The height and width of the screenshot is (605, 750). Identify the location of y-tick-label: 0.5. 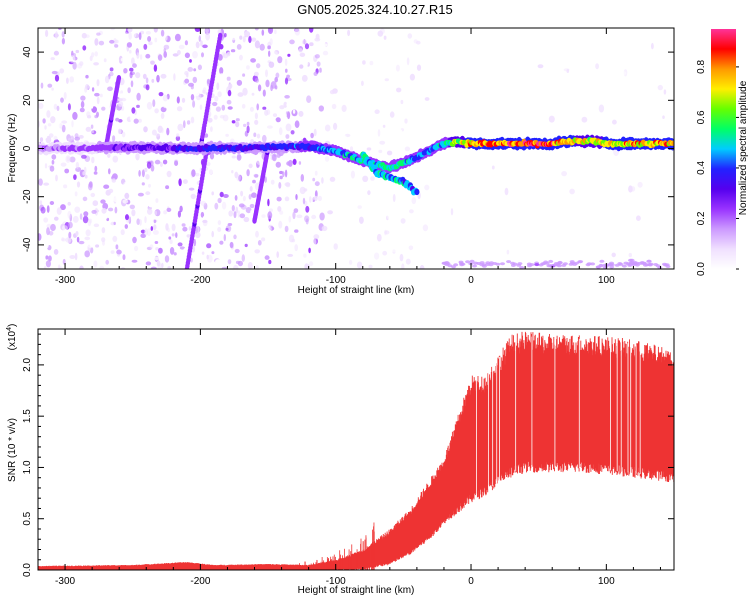
(27, 518).